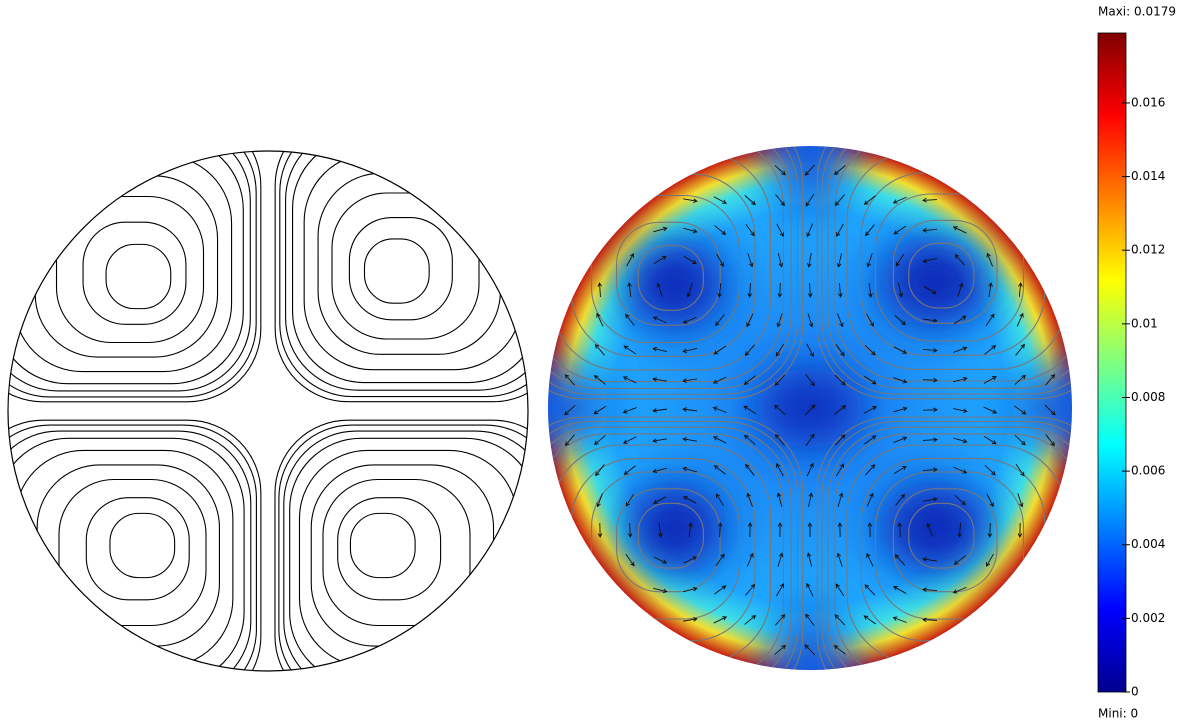 This screenshot has height=724, width=1188. Describe the element at coordinates (1148, 250) in the screenshot. I see `colorbar-tick-label: 0.012` at that location.